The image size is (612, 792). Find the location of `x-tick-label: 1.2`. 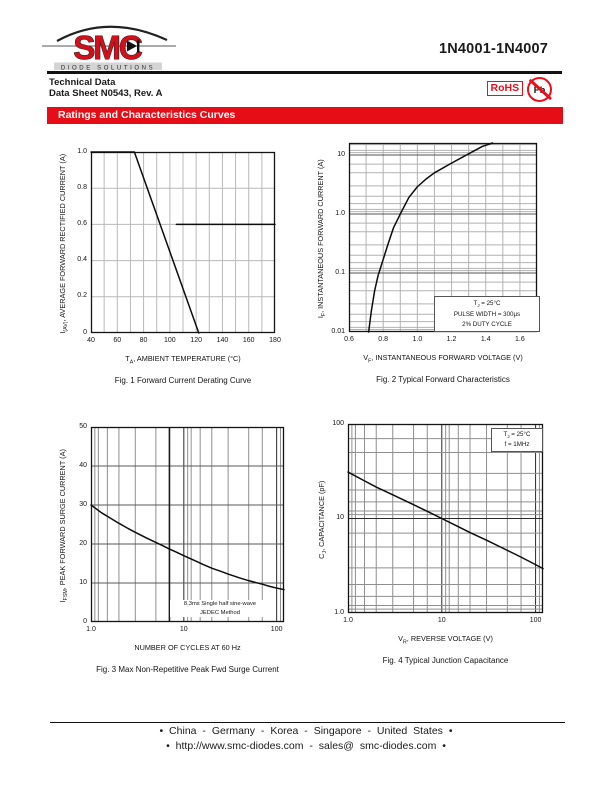

x-tick-label: 1.2 is located at coordinates (451, 339).